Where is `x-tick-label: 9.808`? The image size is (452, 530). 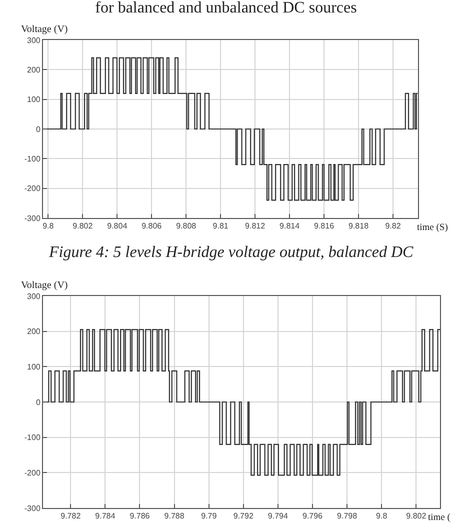
x-tick-label: 9.808 is located at coordinates (186, 226).